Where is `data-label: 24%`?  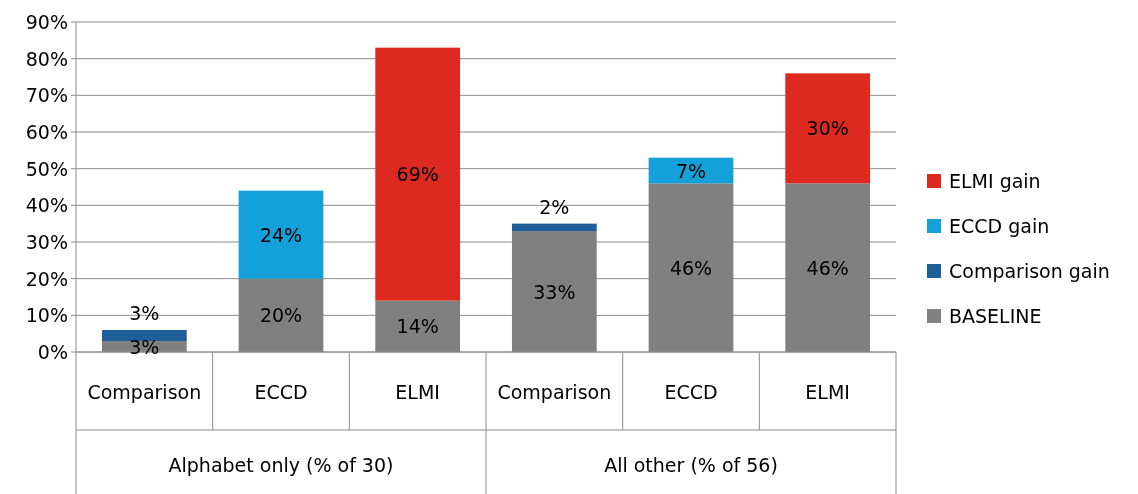 data-label: 24% is located at coordinates (281, 234).